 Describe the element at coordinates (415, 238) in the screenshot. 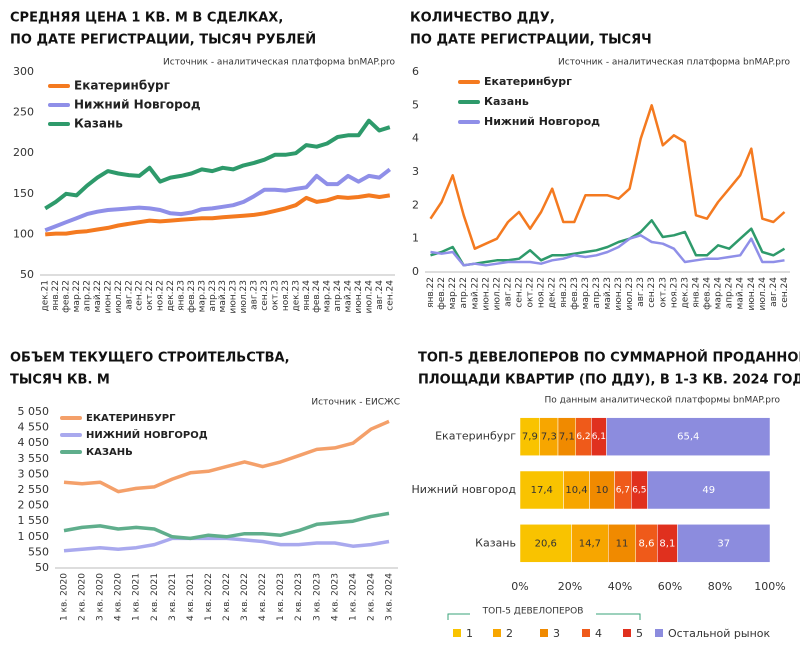

I see `y-tick-label: 1` at that location.